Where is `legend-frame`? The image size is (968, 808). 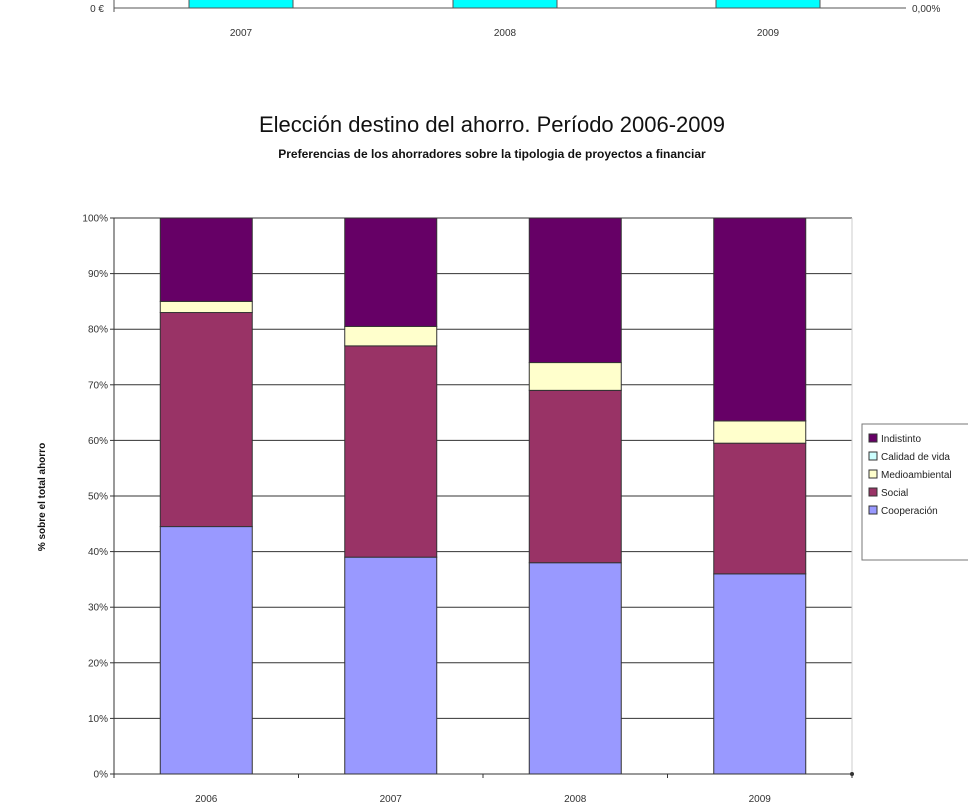
legend-frame is located at coordinates (914, 492).